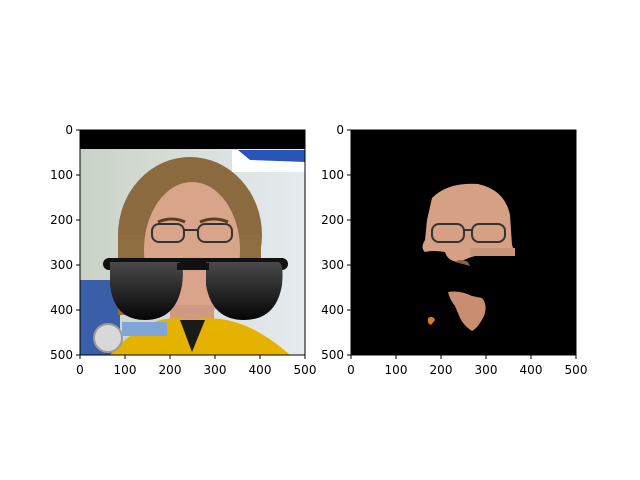 This screenshot has height=480, width=640. What do you see at coordinates (170, 370) in the screenshot?
I see `left-xtick-label: 200` at bounding box center [170, 370].